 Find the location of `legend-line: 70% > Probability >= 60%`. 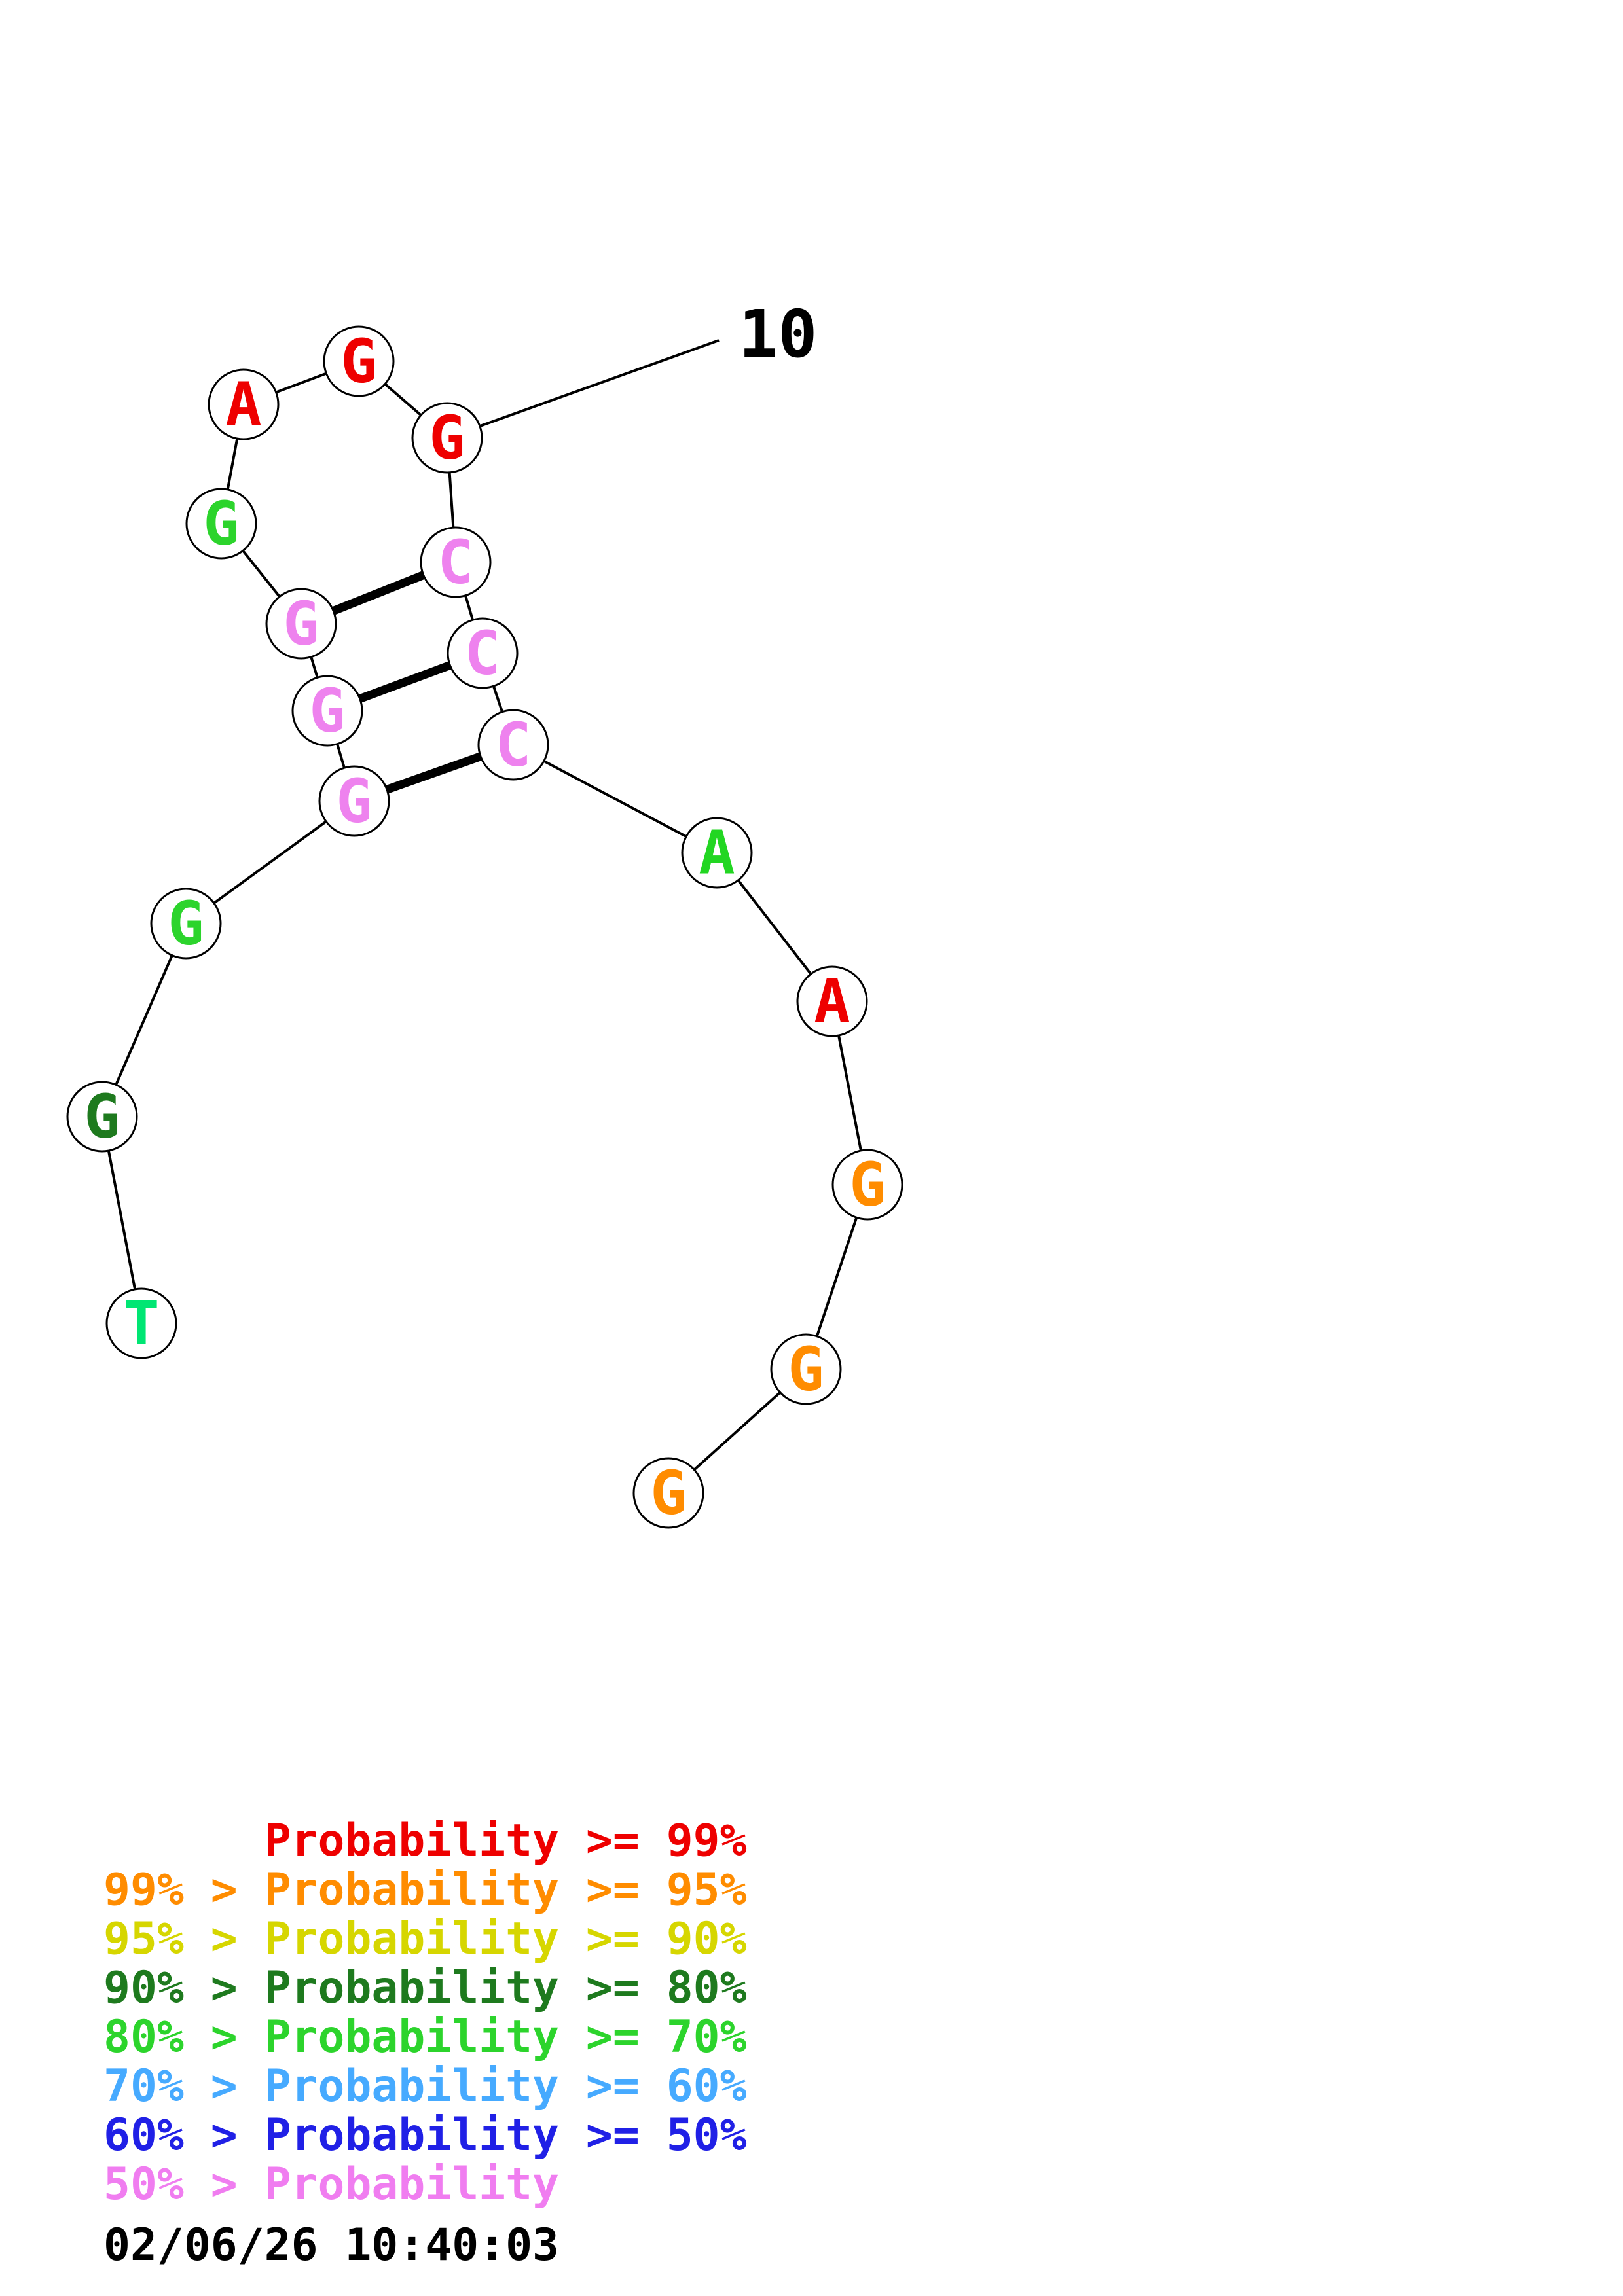

legend-line: 70% > Probability >= 60% is located at coordinates (425, 2086).